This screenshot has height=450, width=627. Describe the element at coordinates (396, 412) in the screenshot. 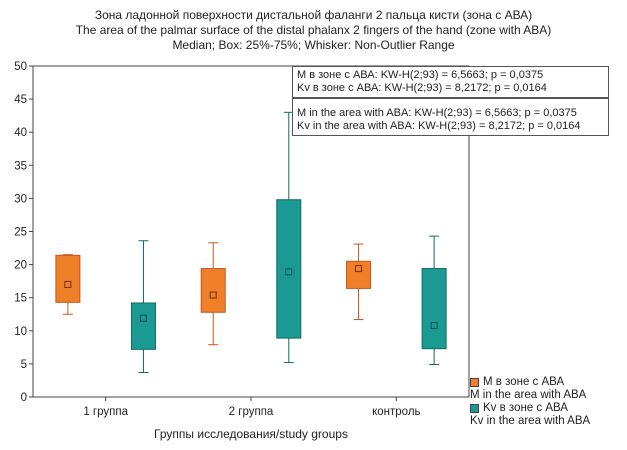

I see `x-tick-label: контроль` at that location.